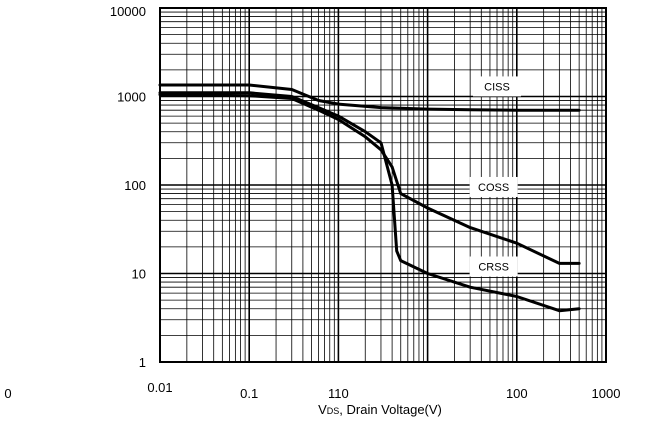  What do you see at coordinates (142, 362) in the screenshot?
I see `y-tick-label: 1` at bounding box center [142, 362].